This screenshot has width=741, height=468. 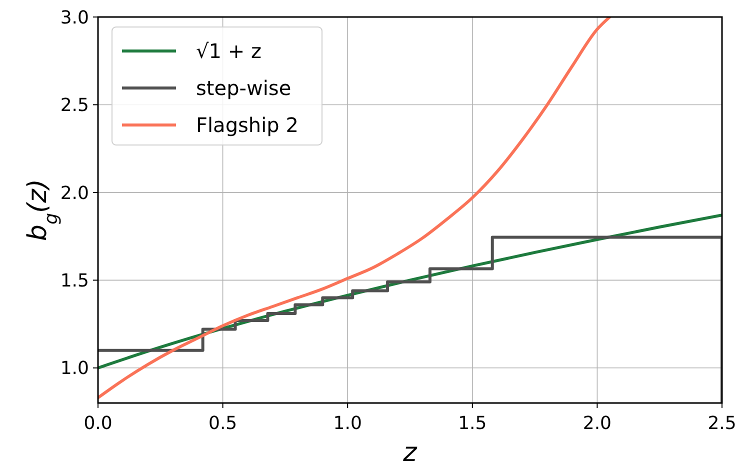 I want to click on legend-label: √1 + z, so click(x=229, y=51).